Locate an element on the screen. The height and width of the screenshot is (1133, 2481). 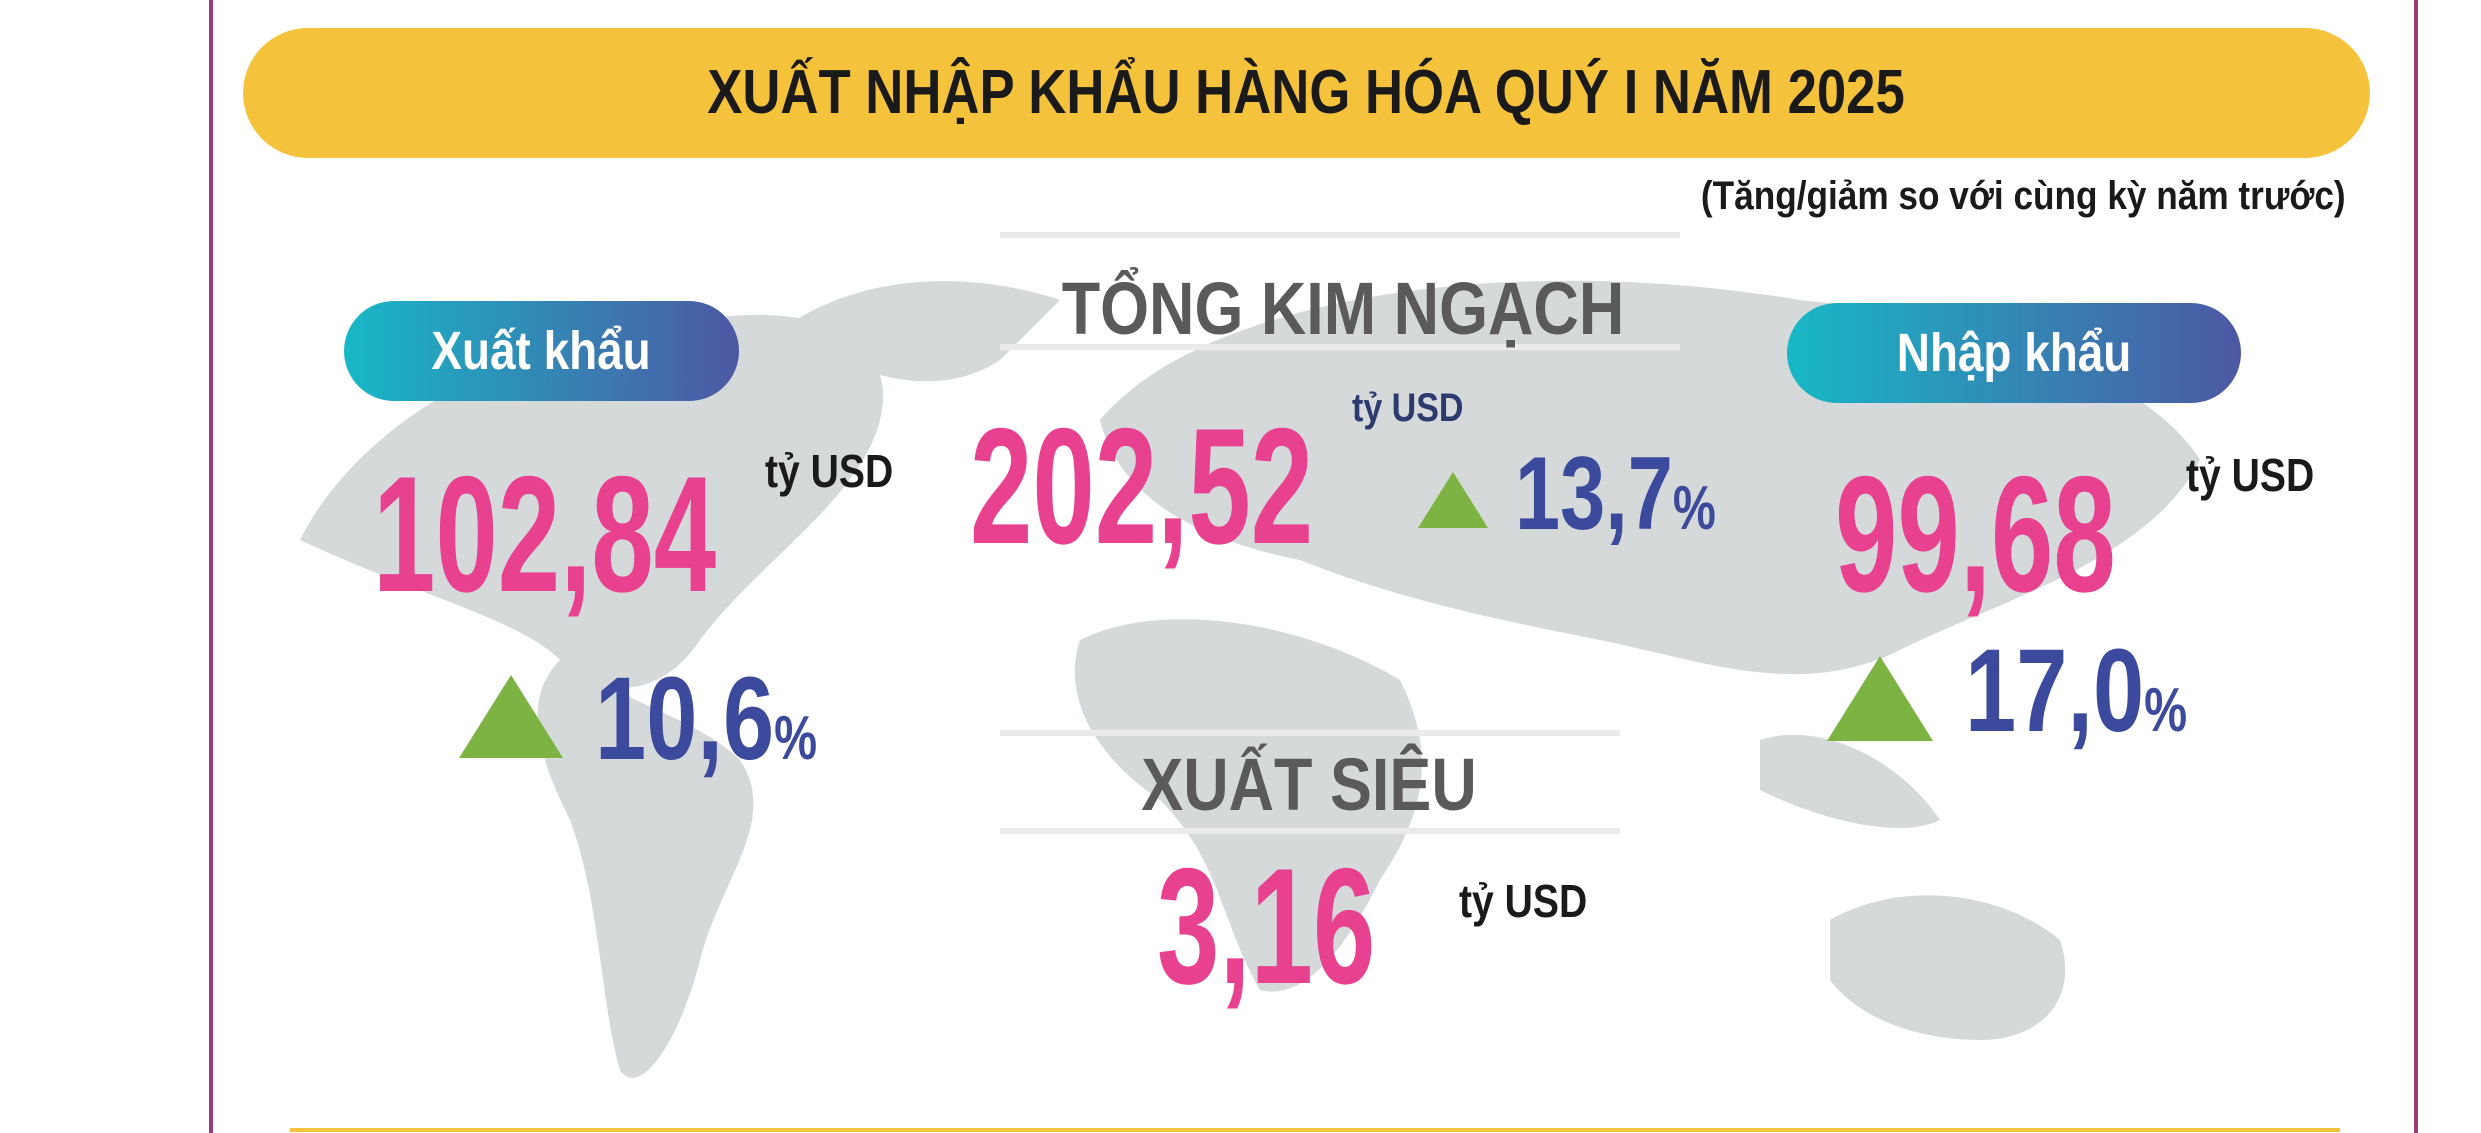
import-change-unit: % is located at coordinates (2166, 710).